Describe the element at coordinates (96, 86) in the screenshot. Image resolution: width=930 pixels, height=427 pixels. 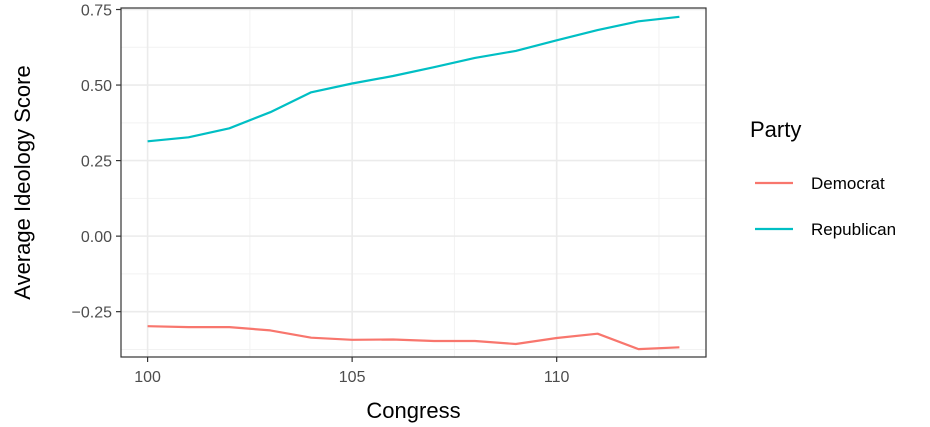
I see `y-tick-label: 0.50` at that location.